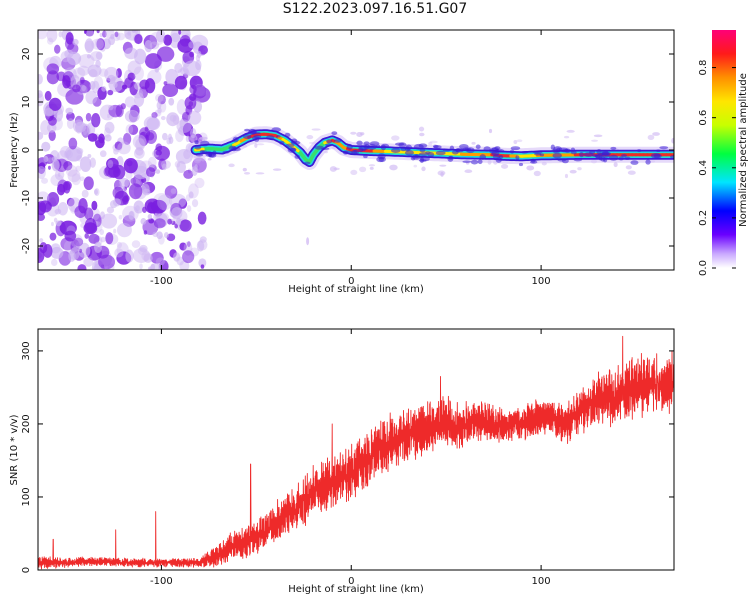  What do you see at coordinates (356, 289) in the screenshot?
I see `spectrogram-x-axis-title: Height of straight line (km)` at bounding box center [356, 289].